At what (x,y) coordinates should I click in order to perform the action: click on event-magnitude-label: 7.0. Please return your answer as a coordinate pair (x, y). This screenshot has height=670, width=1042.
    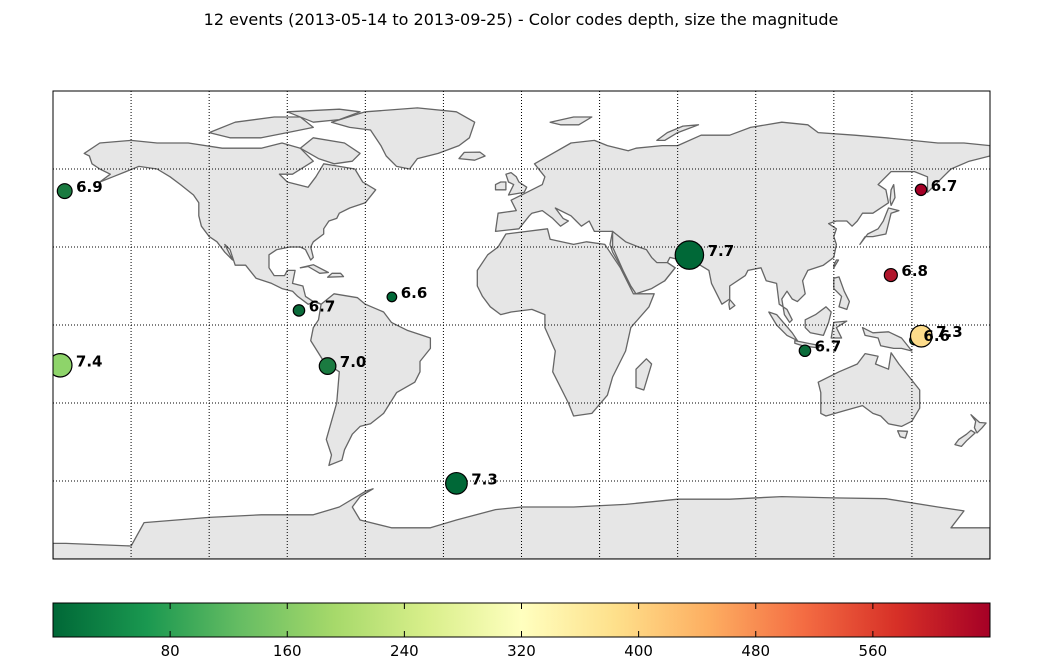
    Looking at the image, I should click on (353, 362).